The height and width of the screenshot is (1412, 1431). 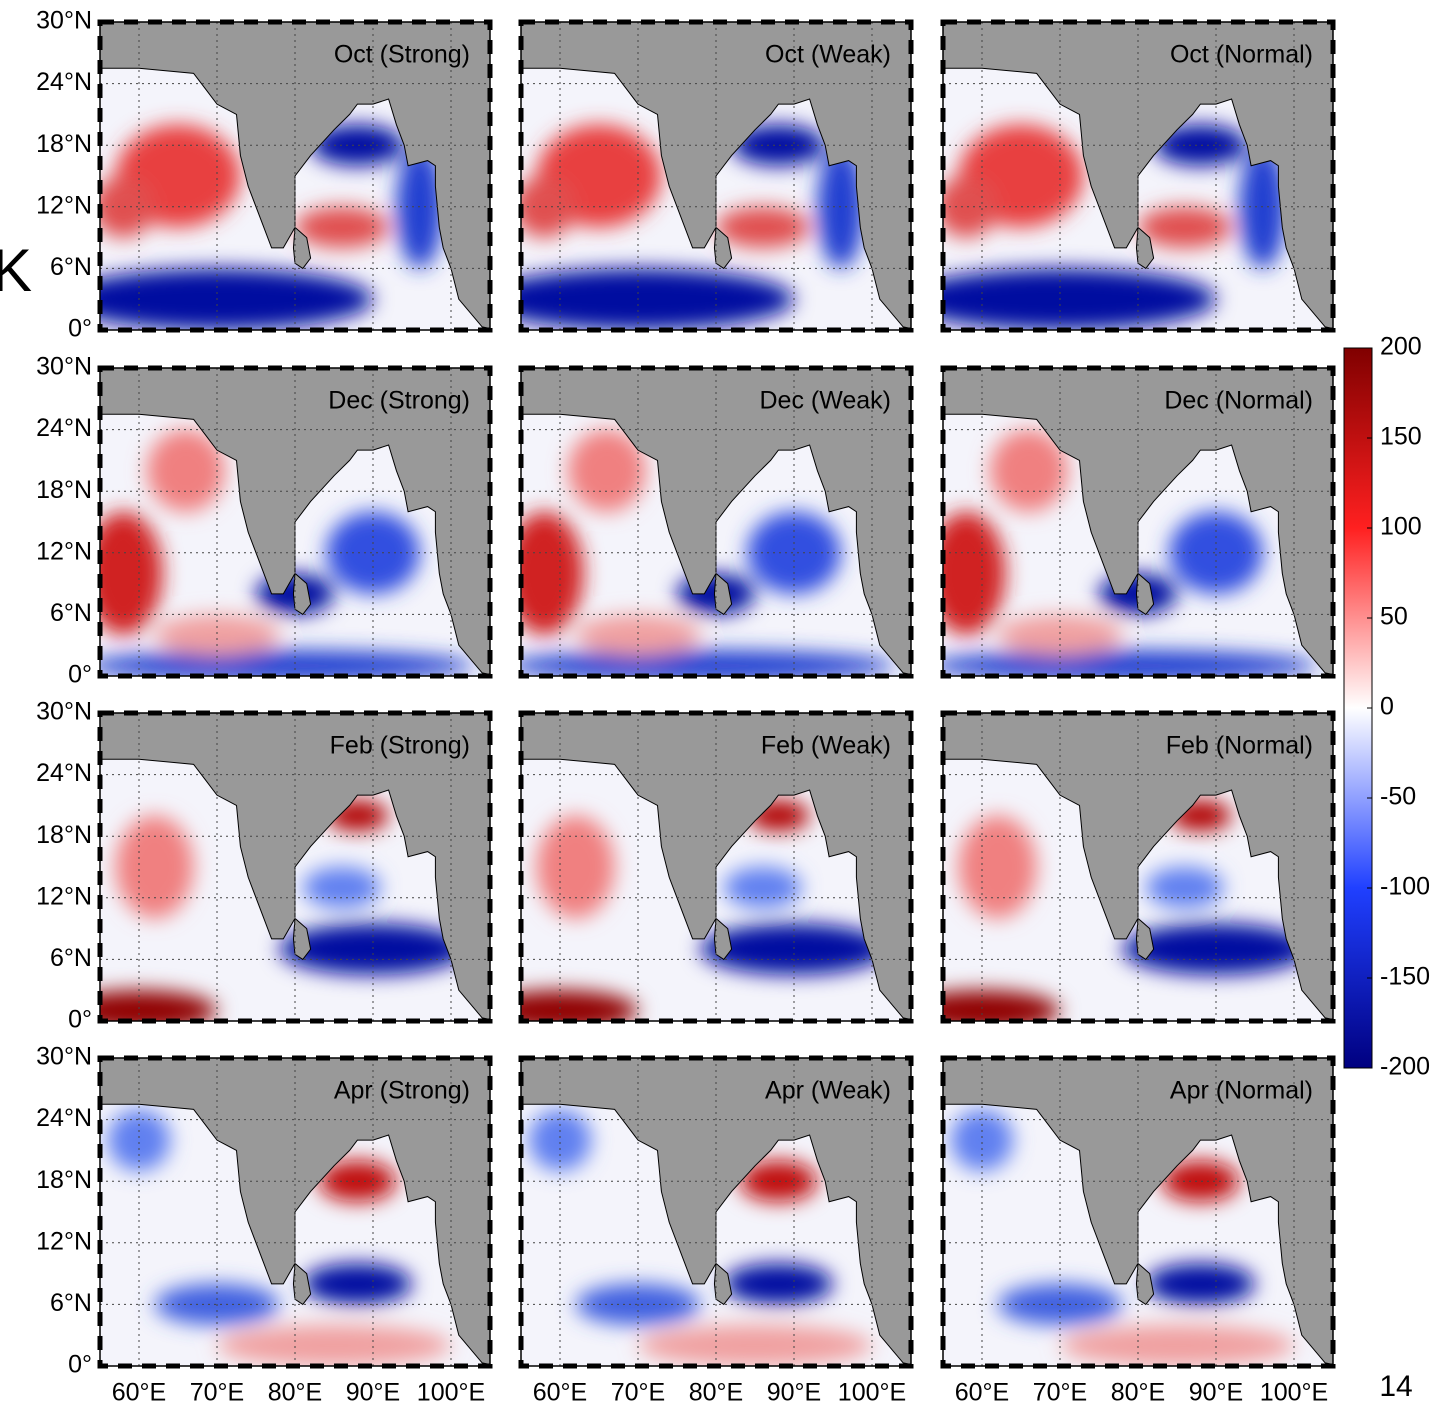 I want to click on lon-tick-label: 80°E, so click(x=716, y=1393).